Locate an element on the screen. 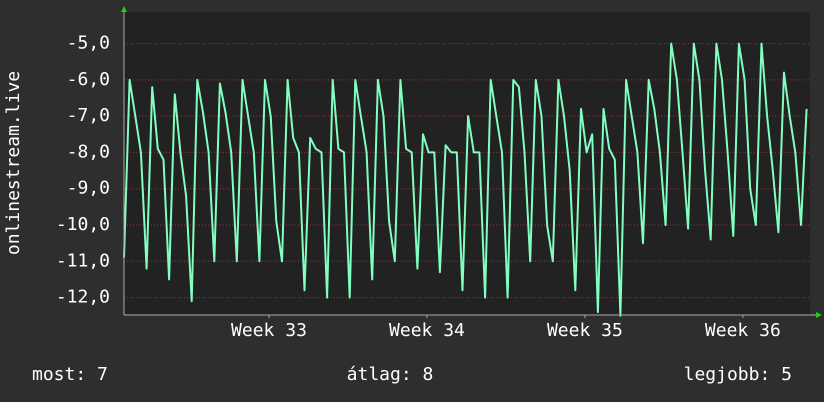 This screenshot has height=402, width=824. x-tick-label: Week 33 is located at coordinates (269, 330).